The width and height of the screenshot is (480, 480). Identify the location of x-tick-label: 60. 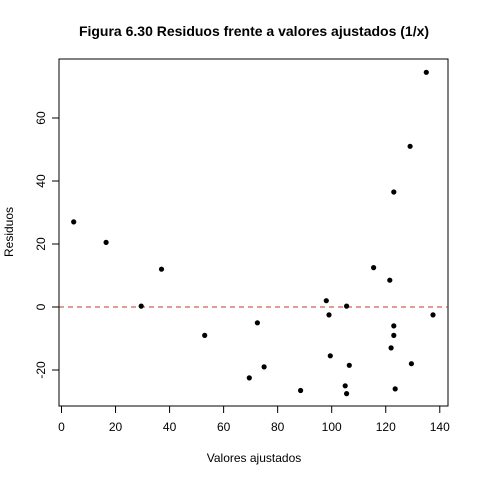
(224, 427).